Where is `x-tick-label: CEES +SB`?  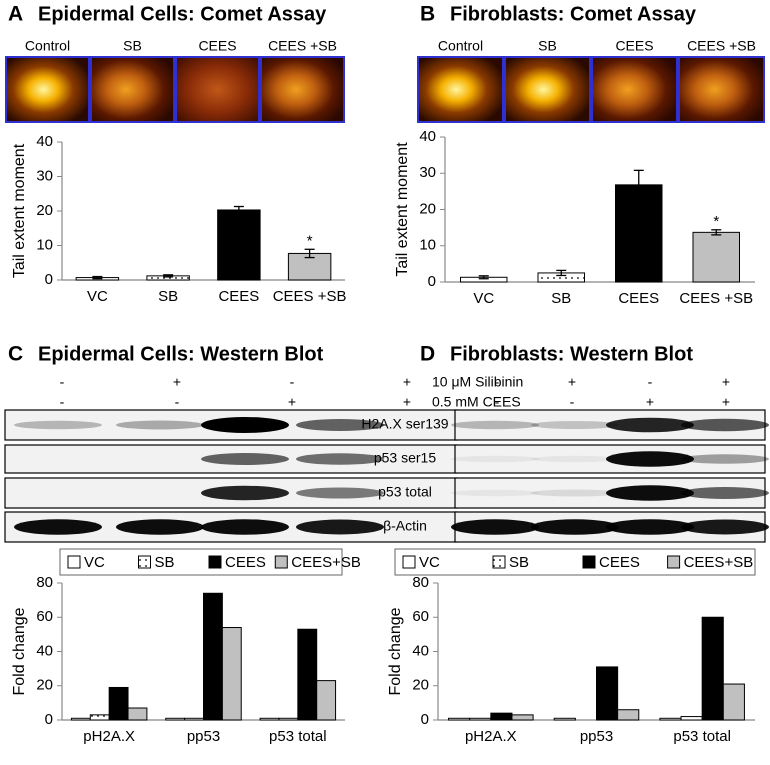
x-tick-label: CEES +SB is located at coordinates (716, 298).